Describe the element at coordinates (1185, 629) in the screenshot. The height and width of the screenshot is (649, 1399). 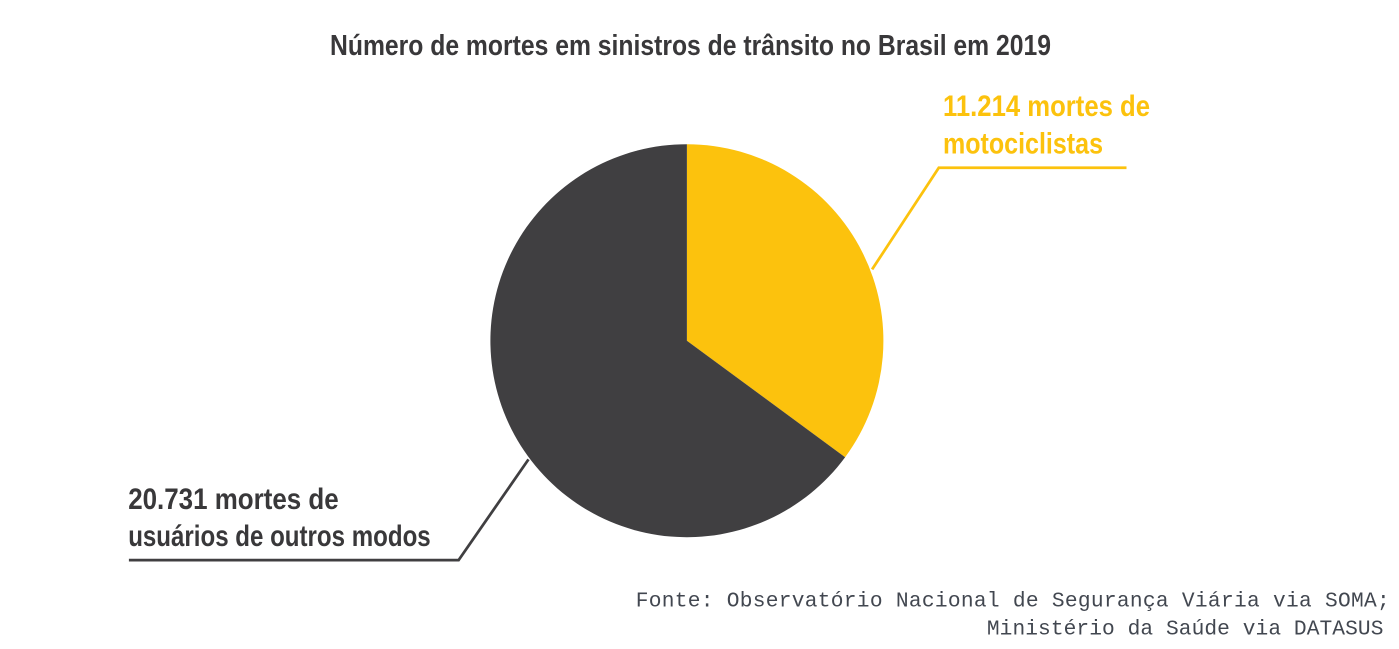
I see `svg-text:Ministério da Saúde via DATASU: Ministério da Saúde via DATASUS` at that location.